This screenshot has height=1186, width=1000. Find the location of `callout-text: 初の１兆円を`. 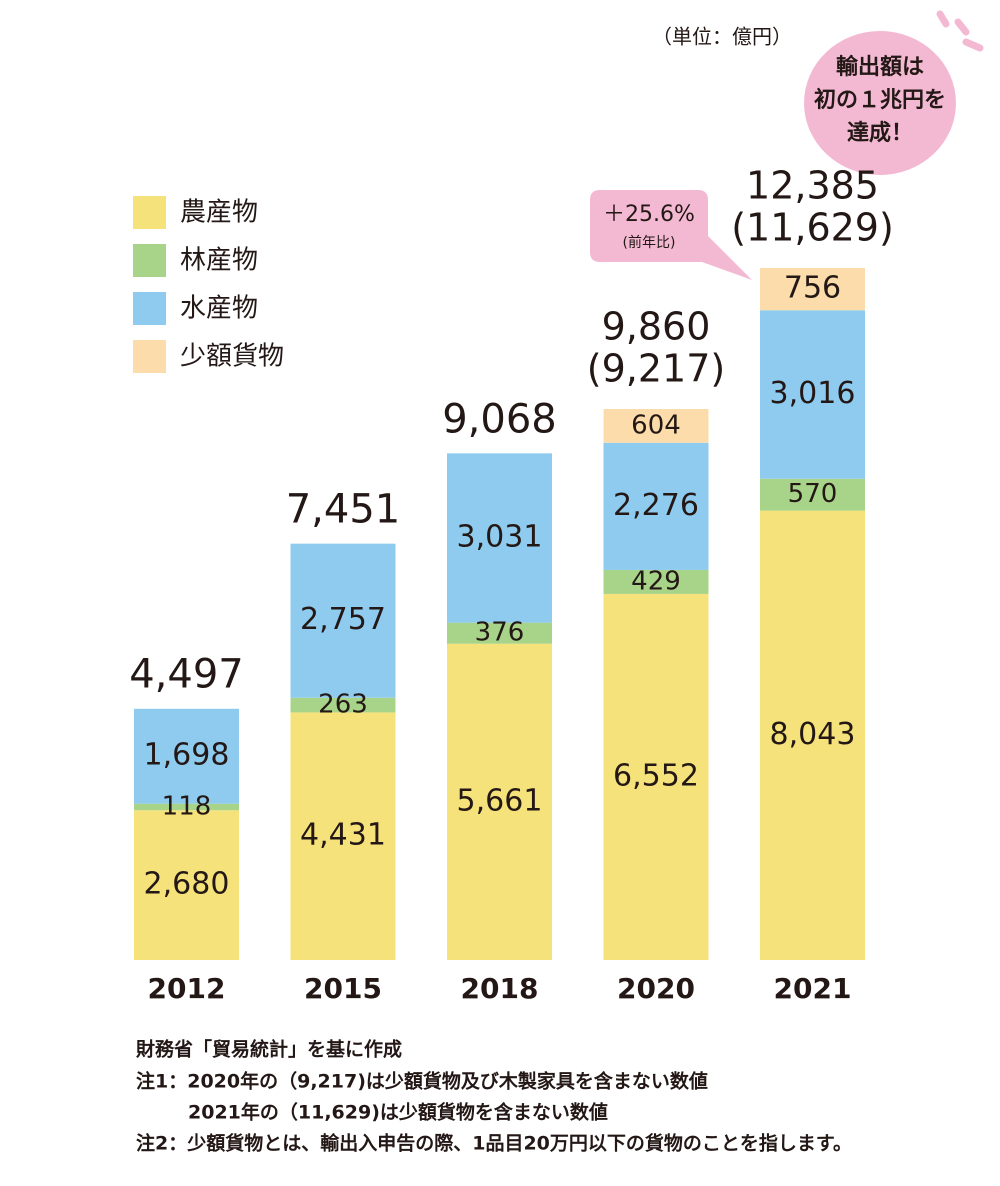

callout-text: 初の１兆円を is located at coordinates (880, 100).